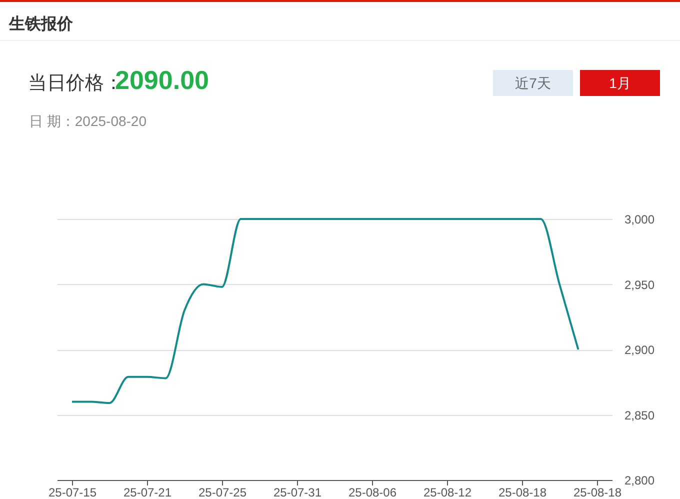 The image size is (680, 499). What do you see at coordinates (639, 415) in the screenshot?
I see `y-tick-label: 2,850` at bounding box center [639, 415].